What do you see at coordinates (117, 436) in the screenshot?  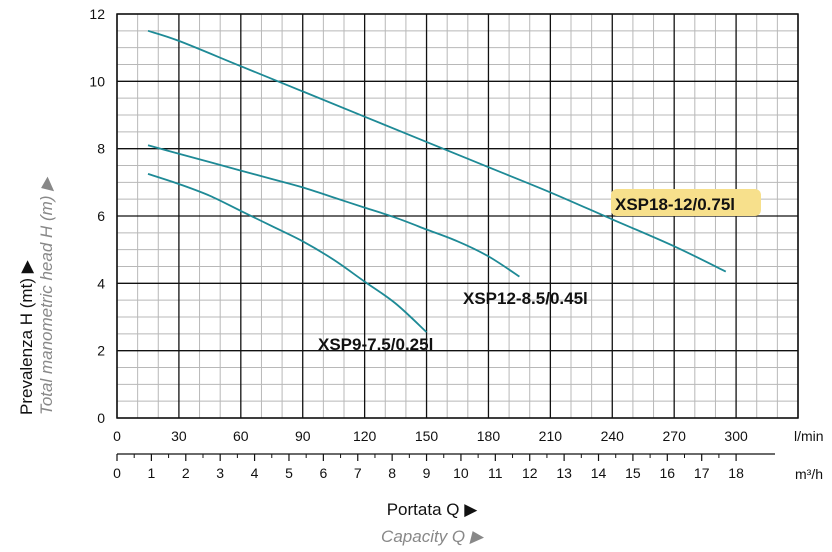 I see `x-tick-label-lmin: 0` at bounding box center [117, 436].